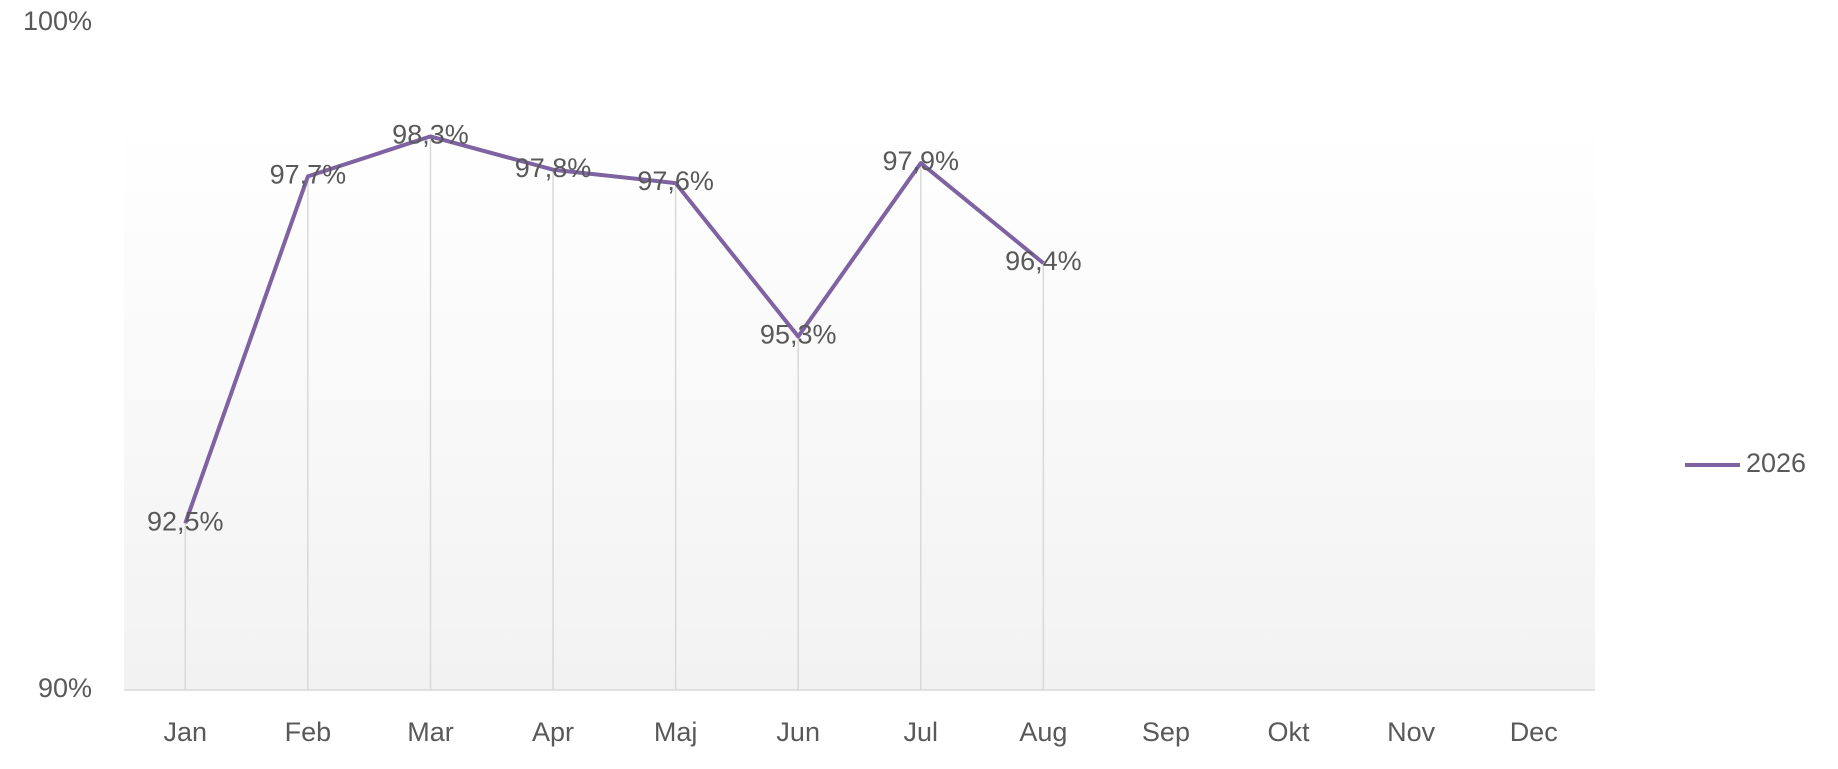 This screenshot has width=1838, height=769. I want to click on x-tick-label: Sep, so click(1166, 732).